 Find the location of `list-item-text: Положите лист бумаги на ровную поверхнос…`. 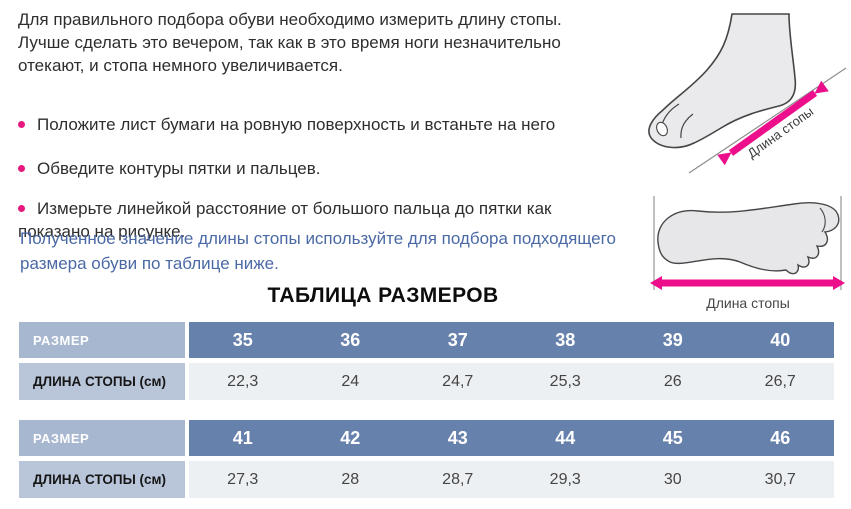

list-item-text: Положите лист бумаги на ровную поверхнос… is located at coordinates (296, 124).